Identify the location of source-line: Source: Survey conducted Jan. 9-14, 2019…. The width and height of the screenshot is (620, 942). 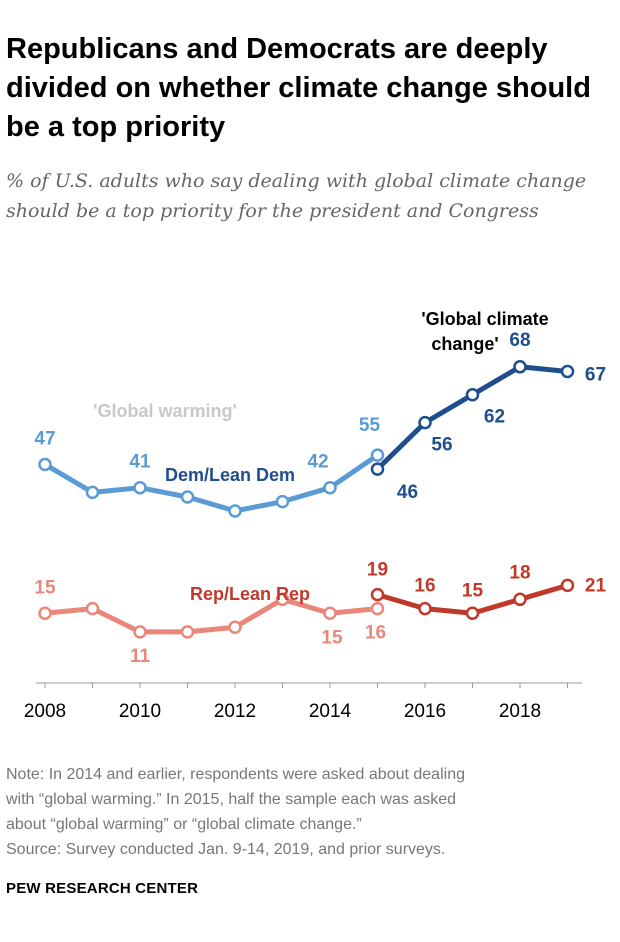
(226, 849).